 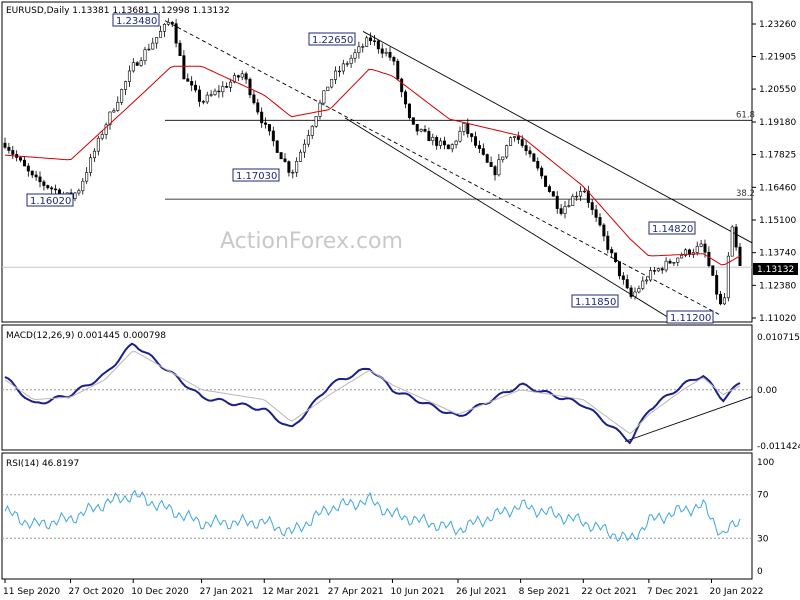 What do you see at coordinates (417, 592) in the screenshot?
I see `date-axis-label: 10 Jun 2021` at bounding box center [417, 592].